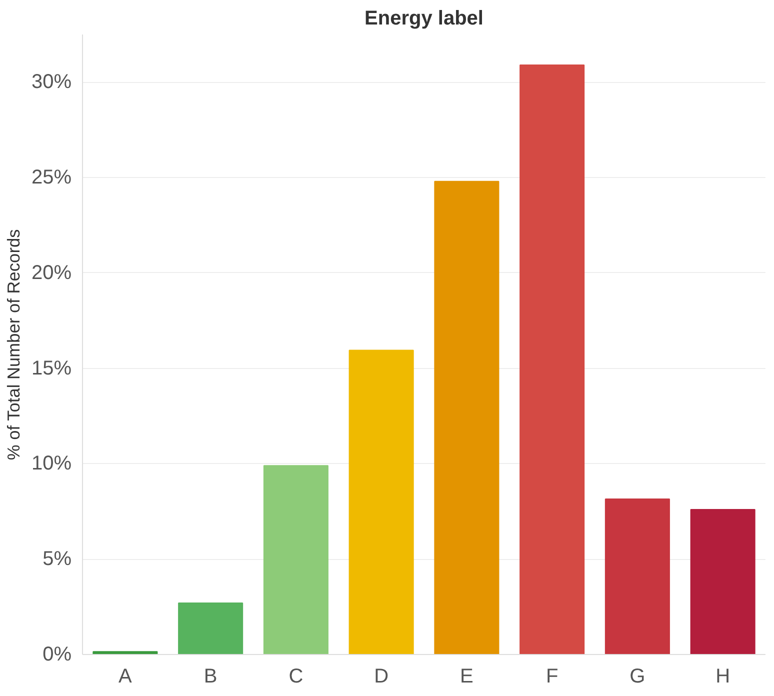 Image resolution: width=774 pixels, height=696 pixels. Describe the element at coordinates (51, 177) in the screenshot. I see `y-tick-label: 25%` at that location.